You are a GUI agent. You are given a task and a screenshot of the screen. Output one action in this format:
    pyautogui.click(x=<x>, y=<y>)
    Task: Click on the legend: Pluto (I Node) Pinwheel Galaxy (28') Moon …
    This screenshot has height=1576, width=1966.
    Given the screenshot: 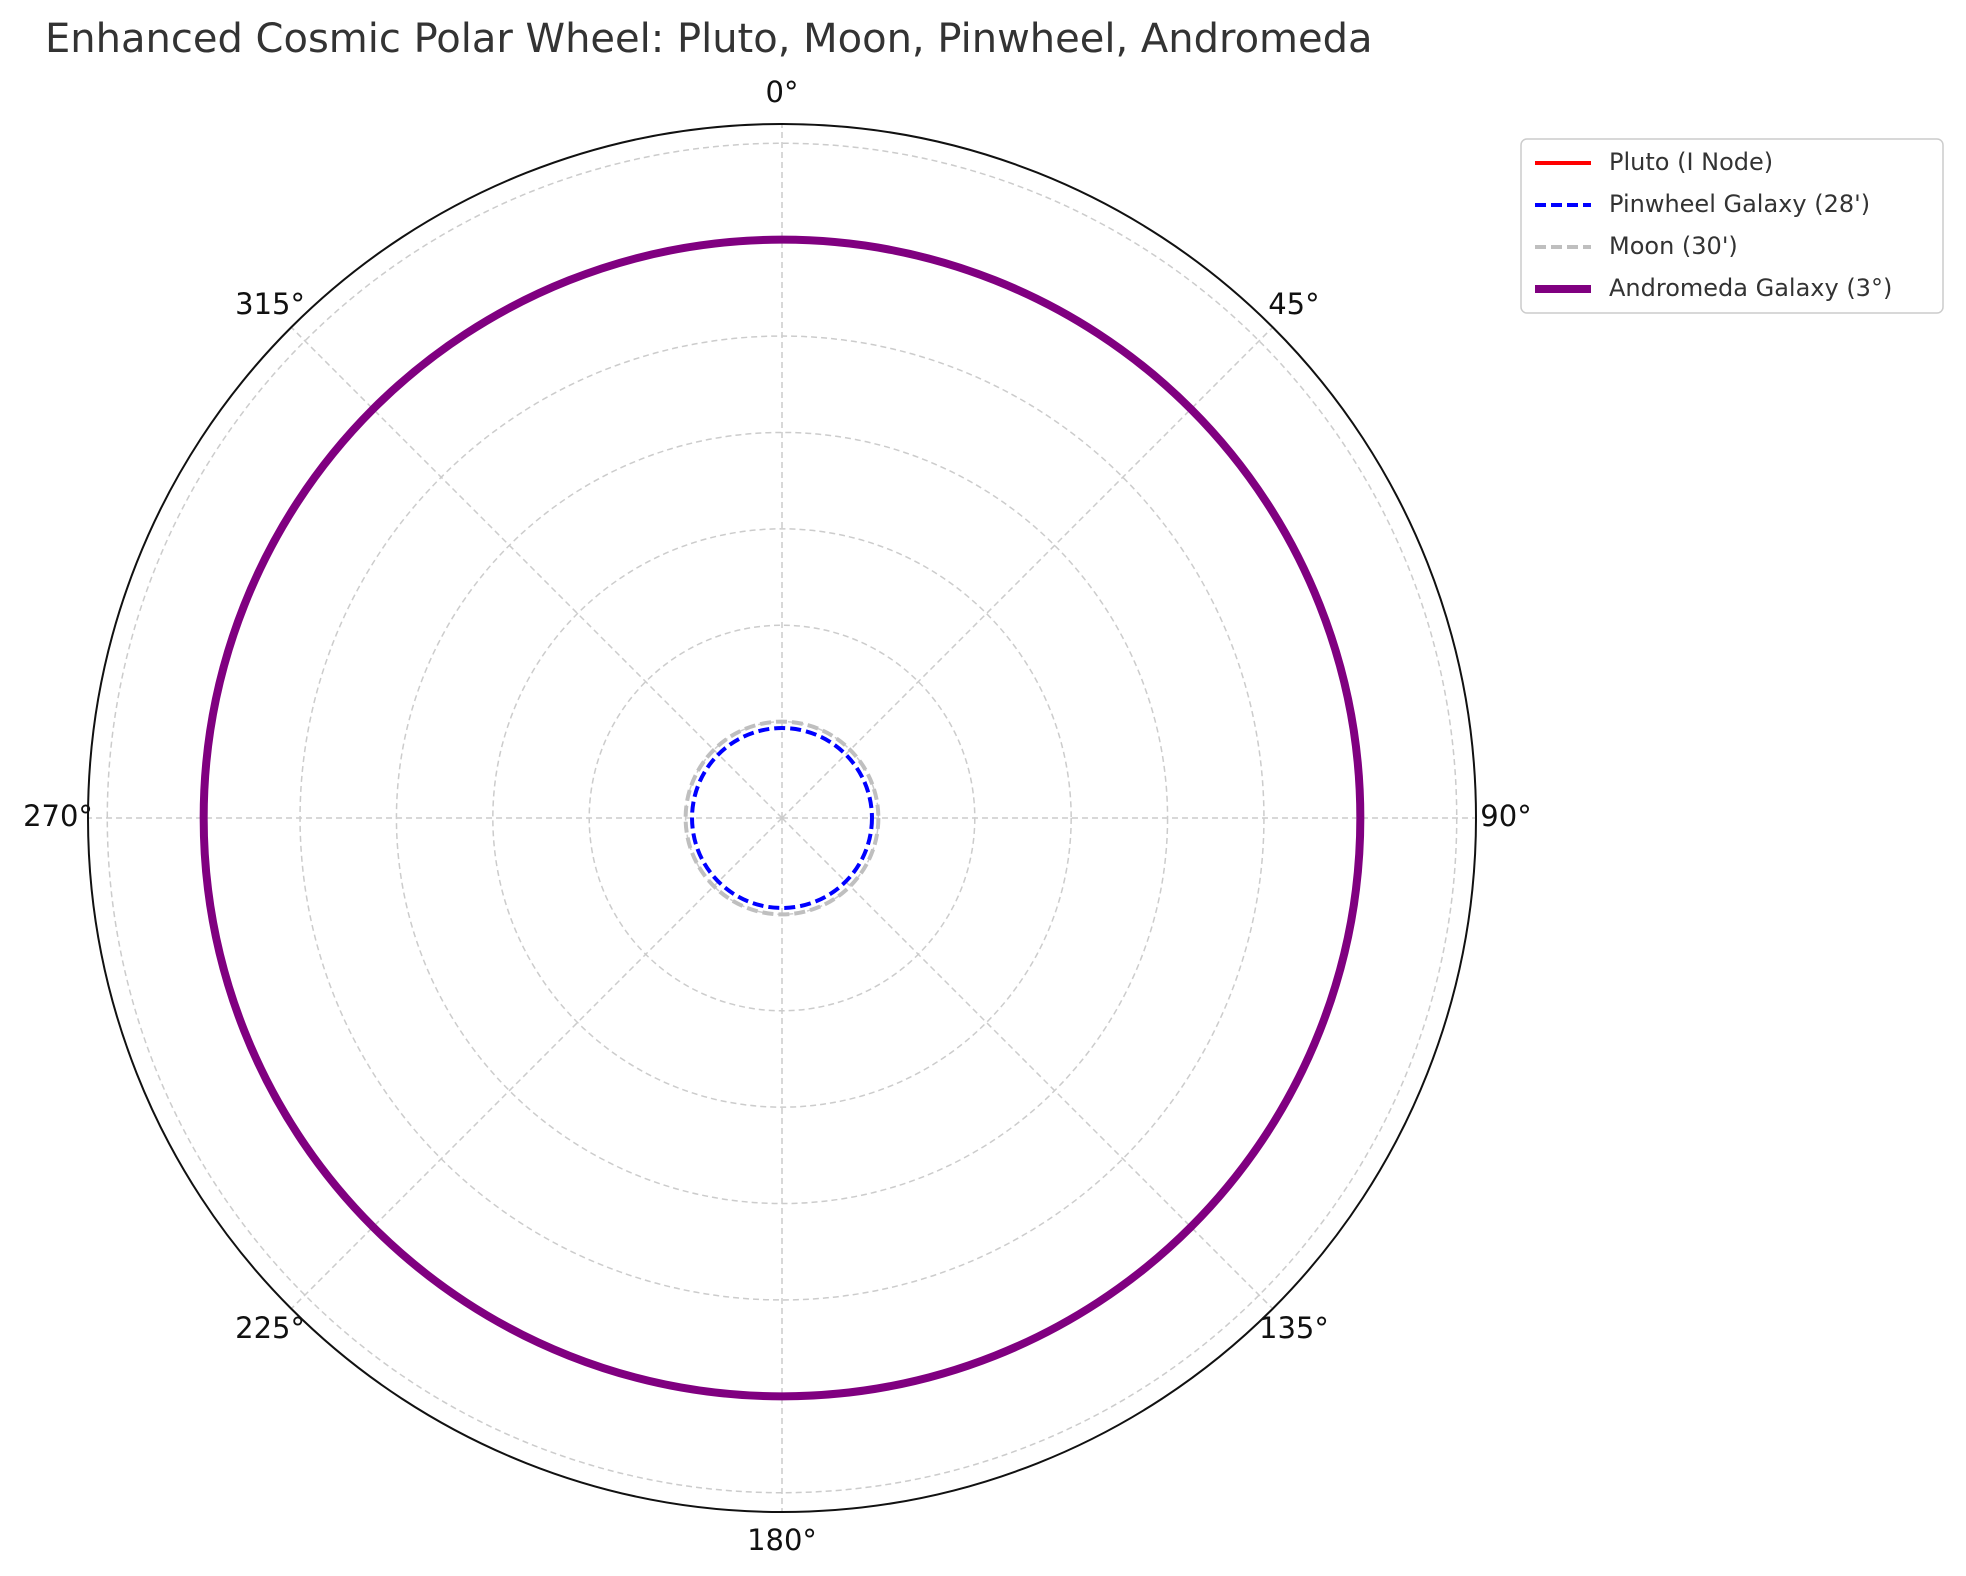 What is the action you would take?
    pyautogui.click(x=1732, y=226)
    